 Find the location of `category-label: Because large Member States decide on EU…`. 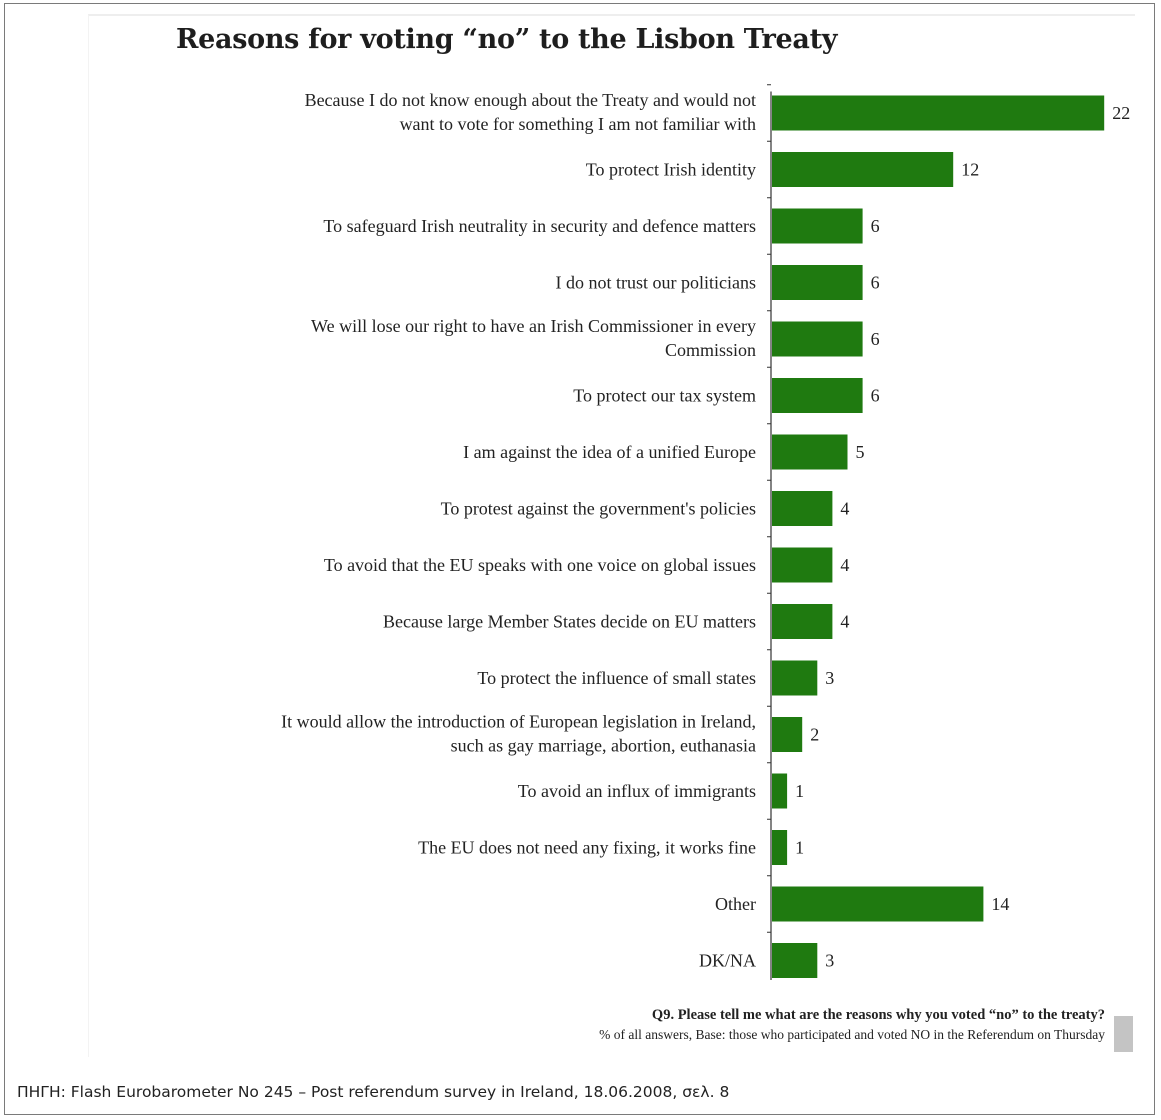

category-label: Because large Member States decide on EU… is located at coordinates (569, 622).